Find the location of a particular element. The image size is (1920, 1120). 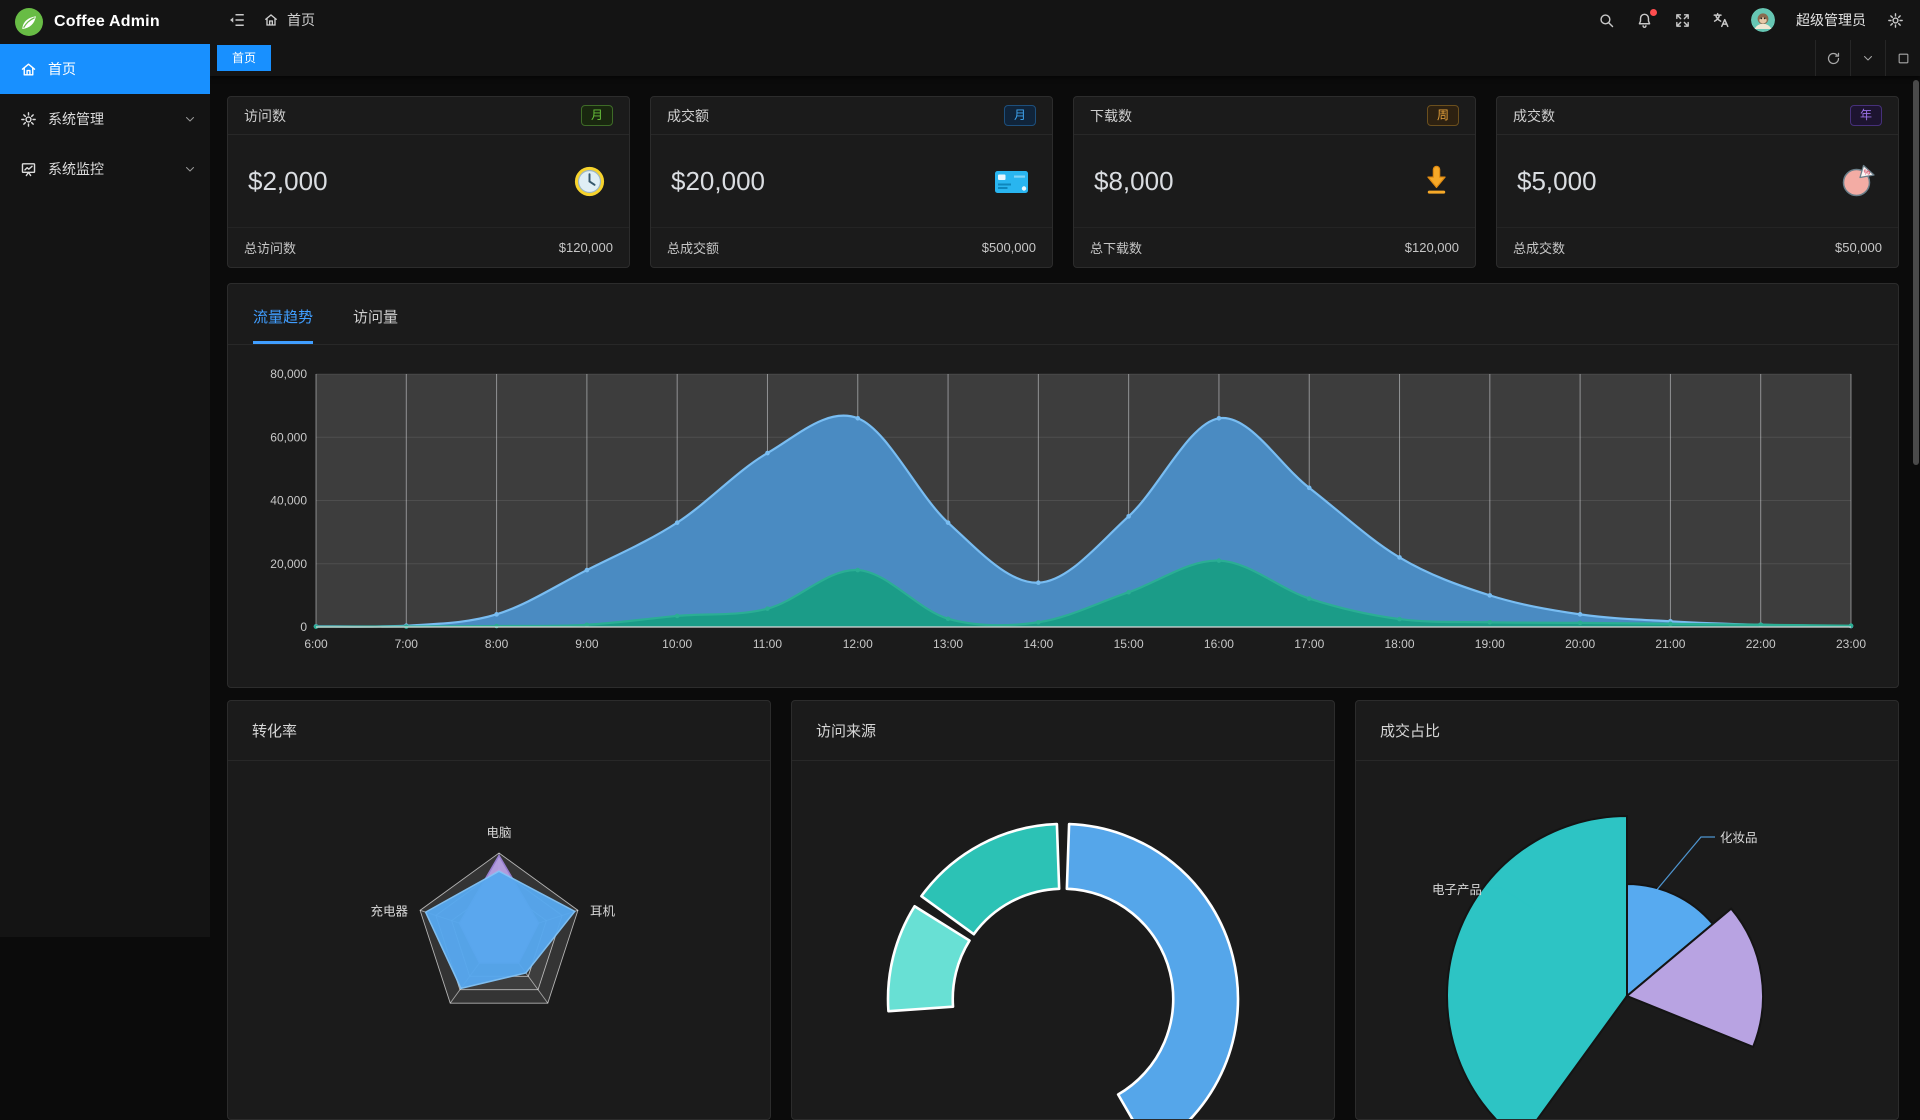

svg-text: 13:00 is located at coordinates (948, 644).